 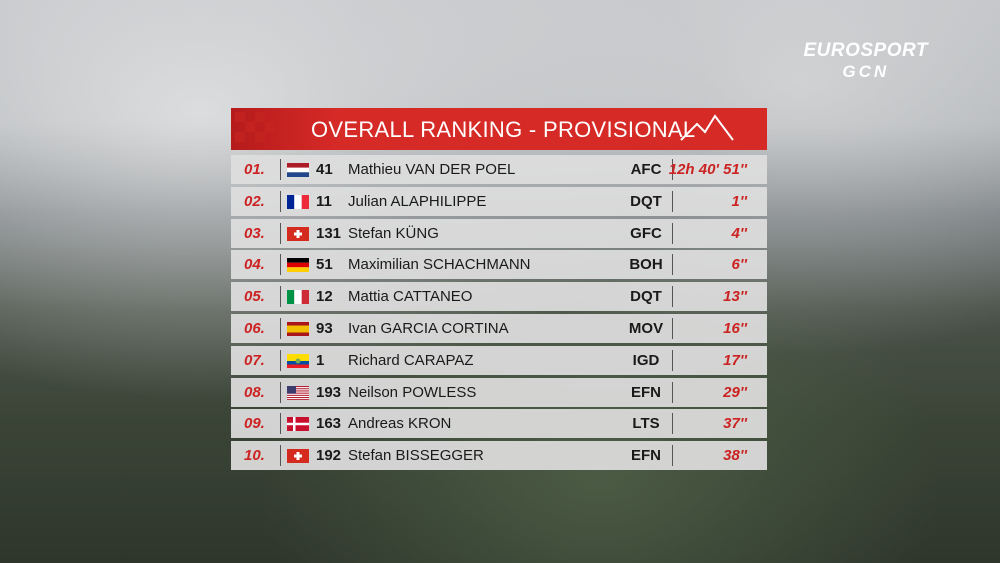 I want to click on logo-sub: GCN, so click(x=866, y=71).